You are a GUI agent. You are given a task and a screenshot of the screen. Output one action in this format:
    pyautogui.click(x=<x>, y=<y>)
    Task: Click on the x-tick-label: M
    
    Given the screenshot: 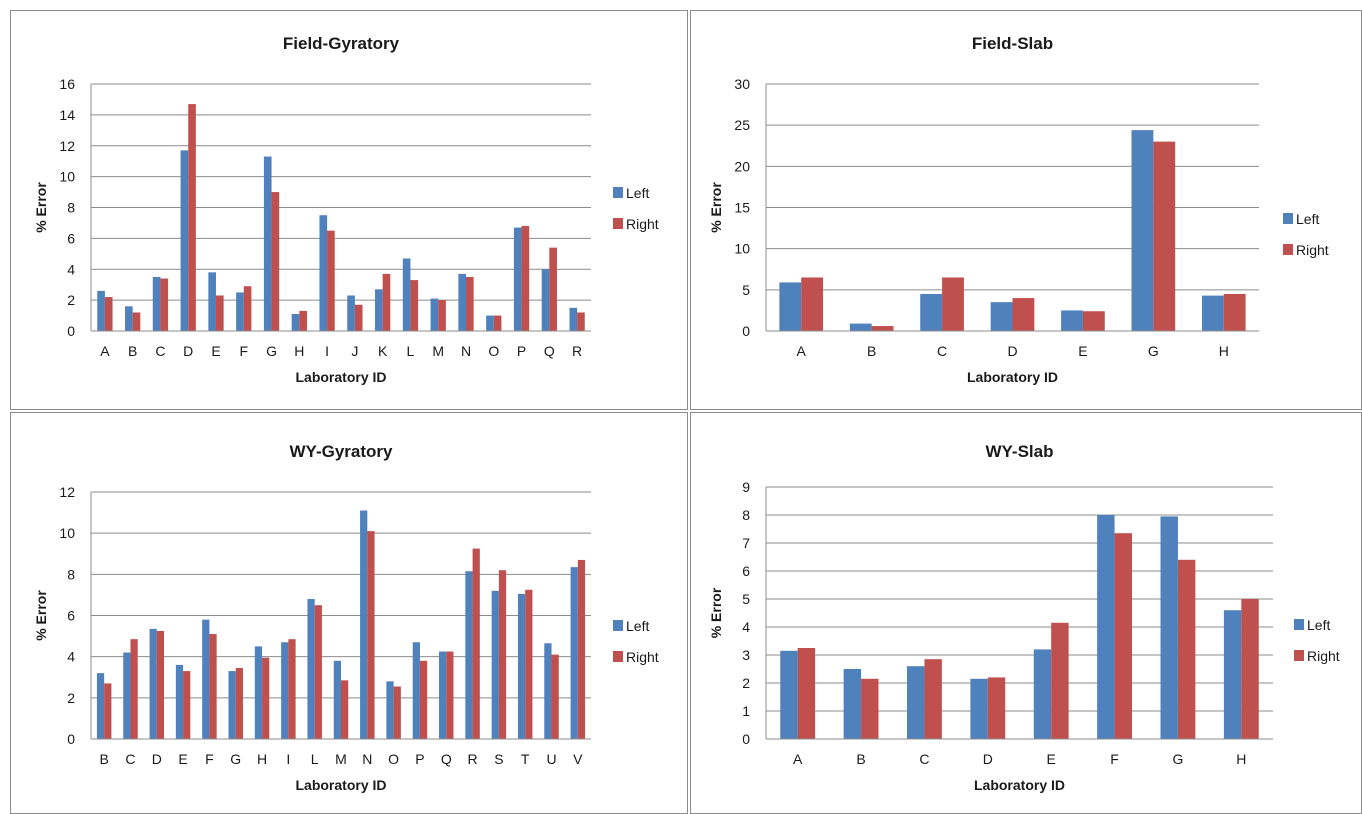 What is the action you would take?
    pyautogui.click(x=341, y=759)
    